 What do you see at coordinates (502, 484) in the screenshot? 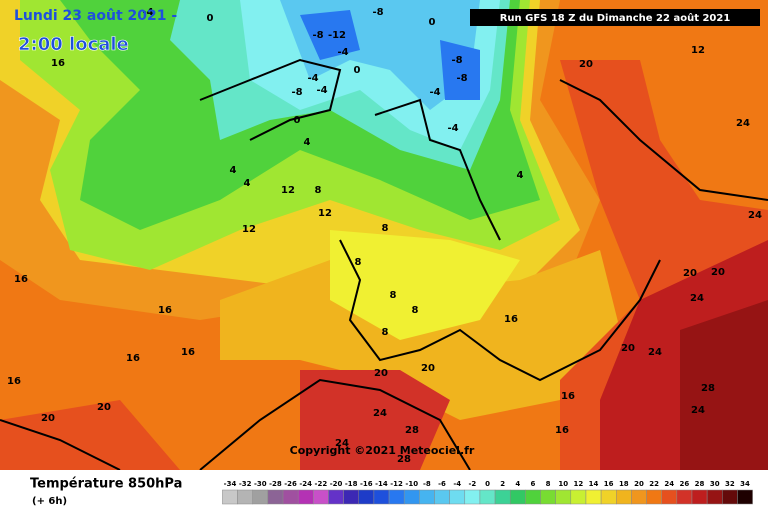
I see `scale-label: 2` at bounding box center [502, 484].